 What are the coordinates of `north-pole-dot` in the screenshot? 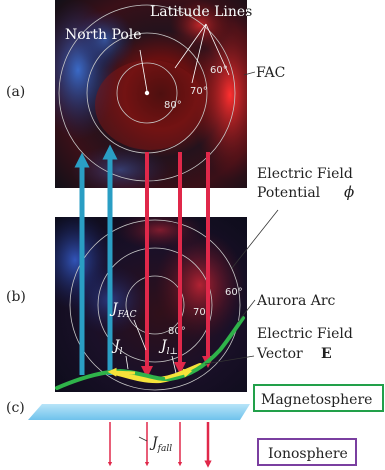 It's located at (147, 93).